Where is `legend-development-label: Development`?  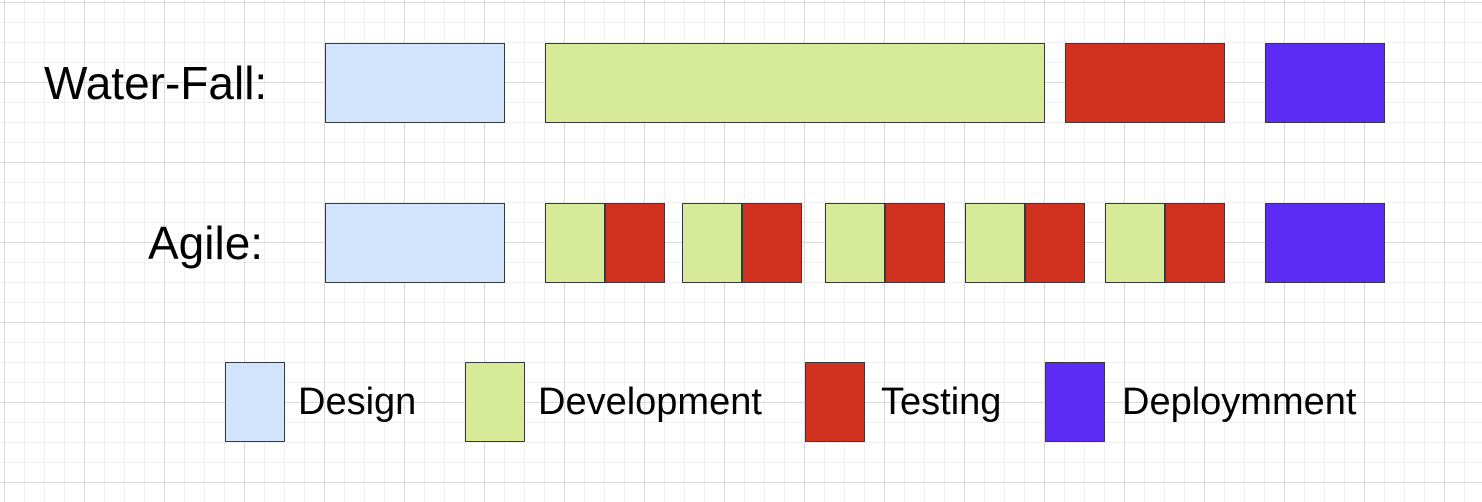 legend-development-label: Development is located at coordinates (650, 402).